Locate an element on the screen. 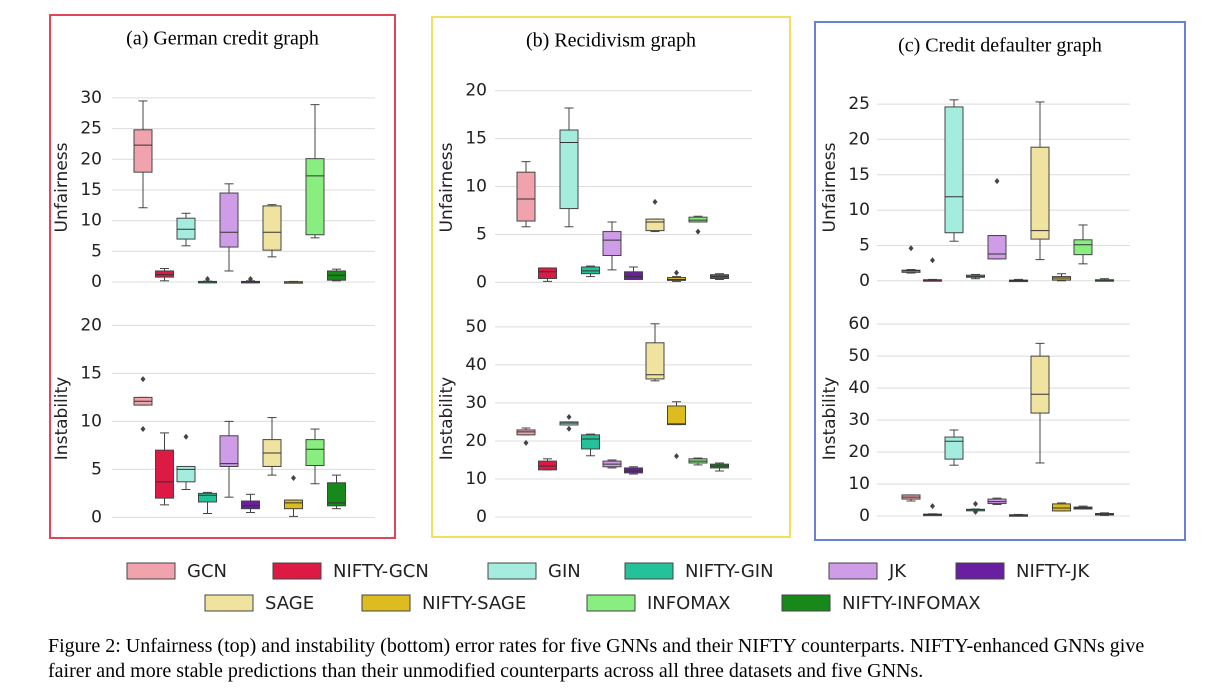 Image resolution: width=1210 pixels, height=693 pixels. legend-label: NIFTY-INFOMAX is located at coordinates (911, 603).